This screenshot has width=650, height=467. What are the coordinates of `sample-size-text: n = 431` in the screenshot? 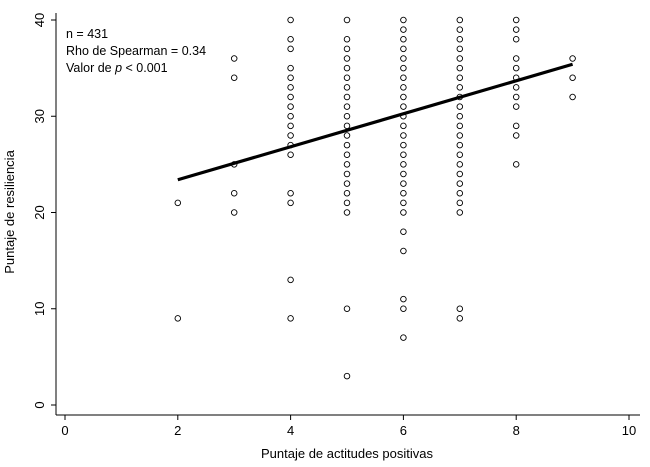 It's located at (87, 34).